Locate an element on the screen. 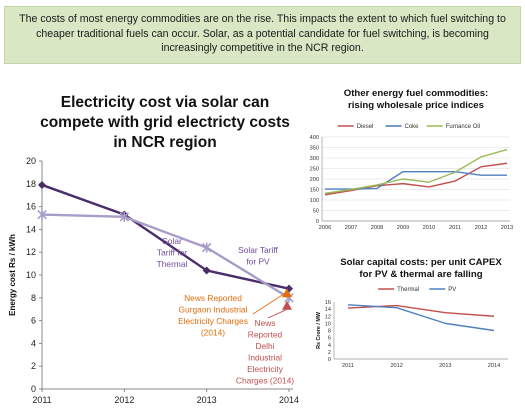 The height and width of the screenshot is (420, 525). main-y-axis-label: Energy cost Rs / kWh is located at coordinates (12, 275).